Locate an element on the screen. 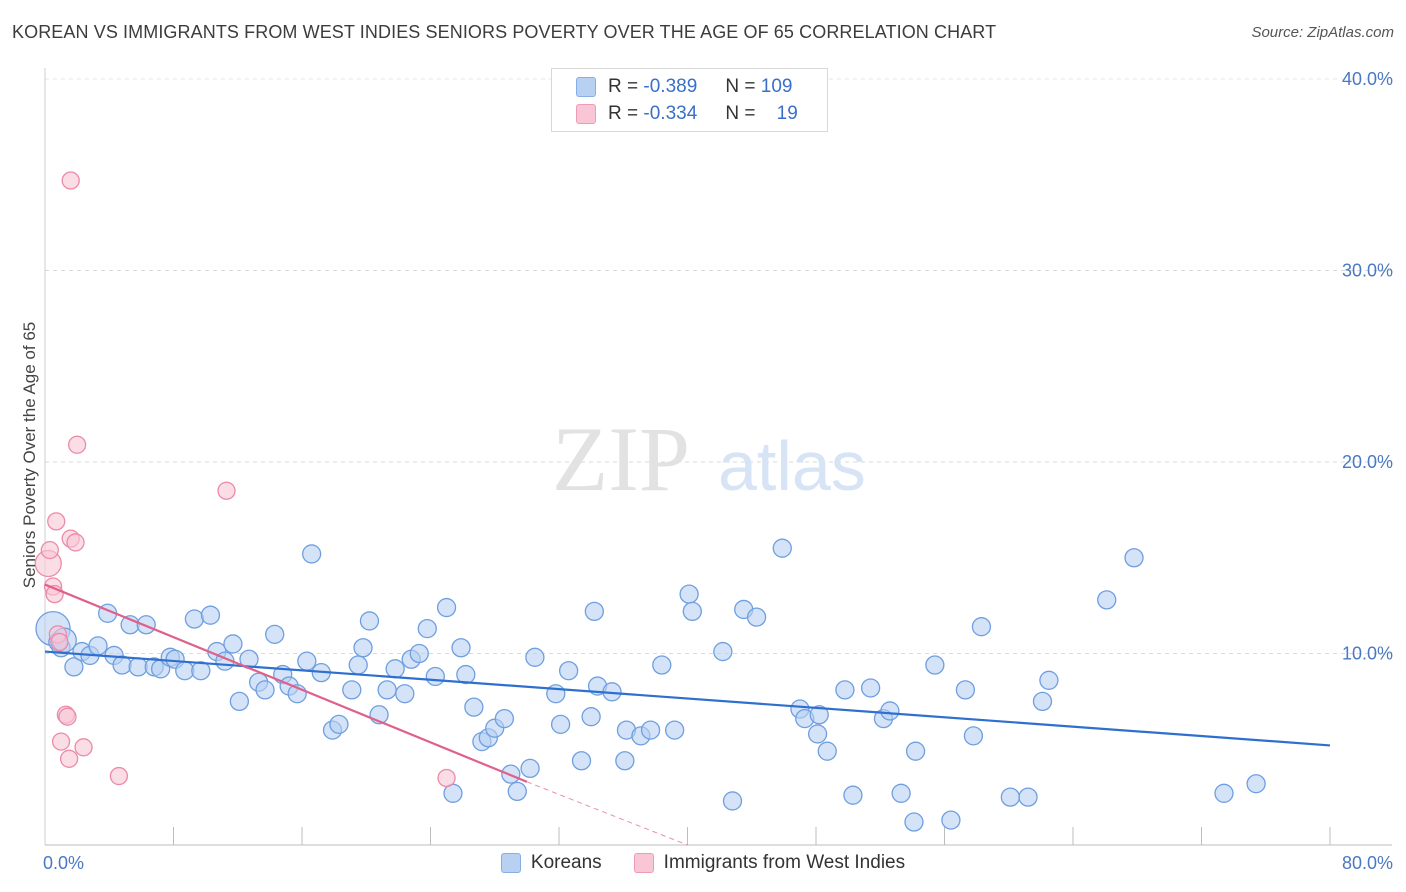 The width and height of the screenshot is (1406, 892). legend-row-koreans: R = -0.389 N = 109 is located at coordinates (684, 87).